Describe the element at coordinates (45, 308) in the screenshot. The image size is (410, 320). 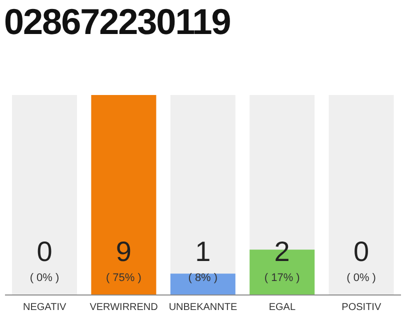
I see `x-tick-label: NEGATIV` at that location.